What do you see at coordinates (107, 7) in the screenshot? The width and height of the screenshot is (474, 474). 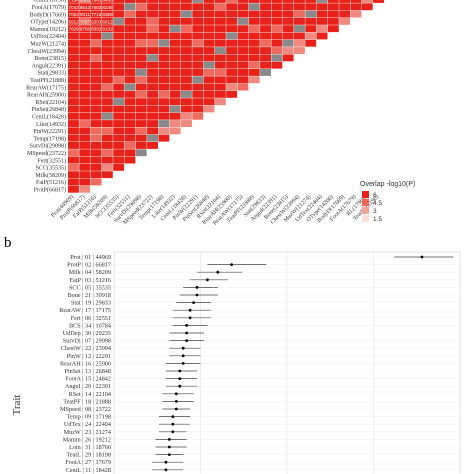 I see `heatmap-cell-value: 8246` at bounding box center [107, 7].